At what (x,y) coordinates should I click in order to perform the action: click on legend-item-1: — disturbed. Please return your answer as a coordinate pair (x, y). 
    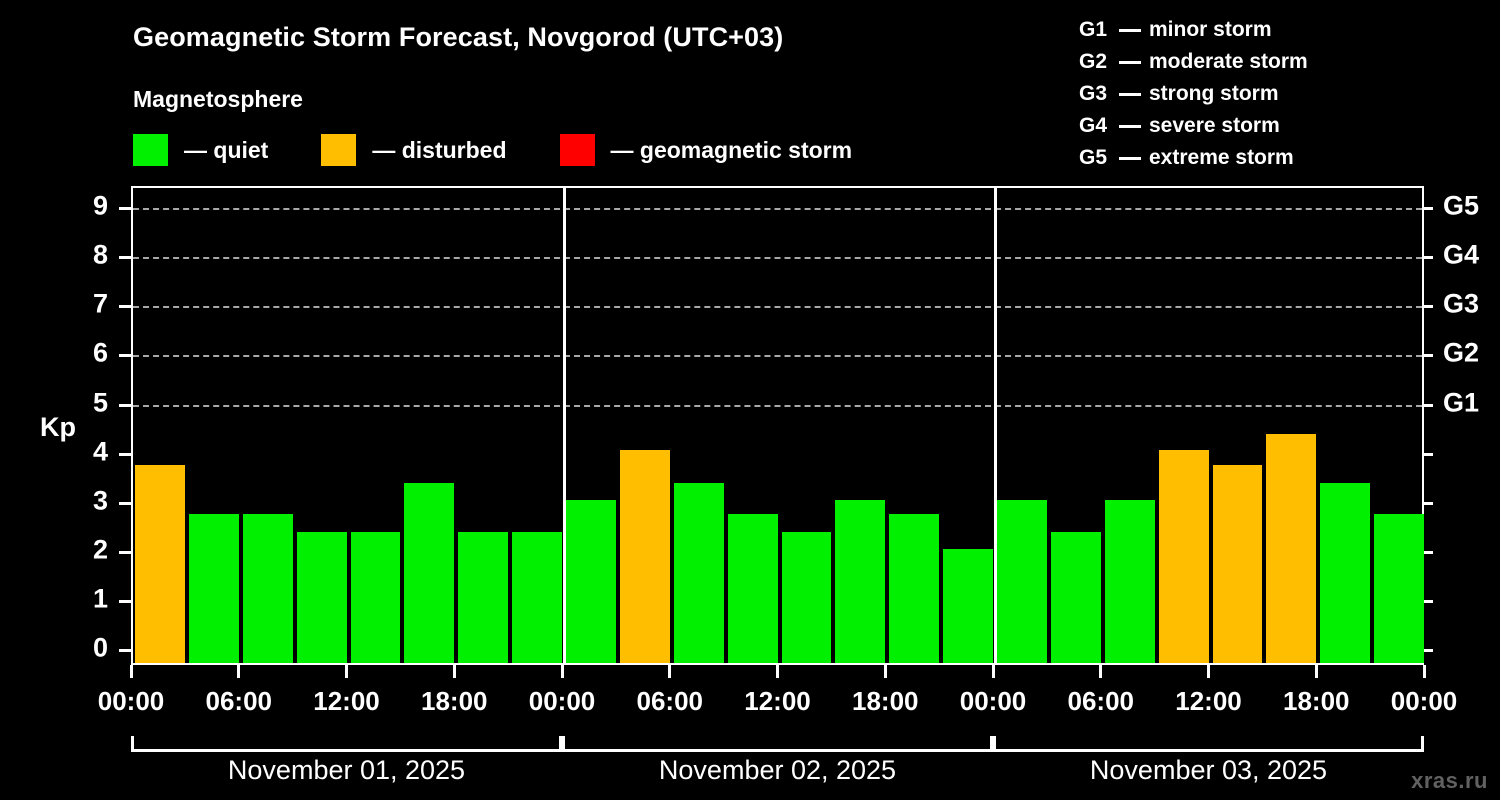
    Looking at the image, I should click on (414, 150).